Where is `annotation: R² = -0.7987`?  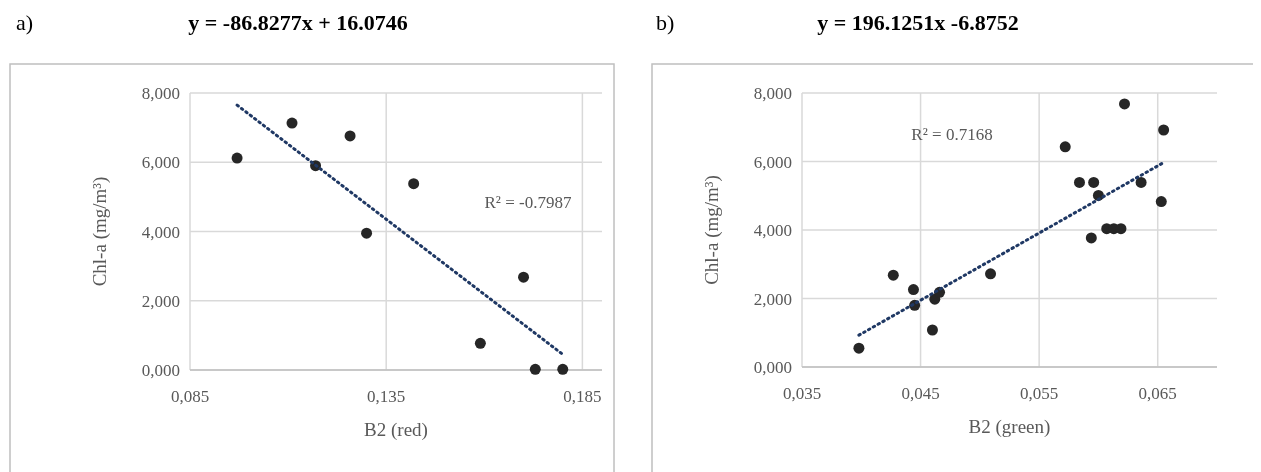
annotation: R² = -0.7987 is located at coordinates (528, 202).